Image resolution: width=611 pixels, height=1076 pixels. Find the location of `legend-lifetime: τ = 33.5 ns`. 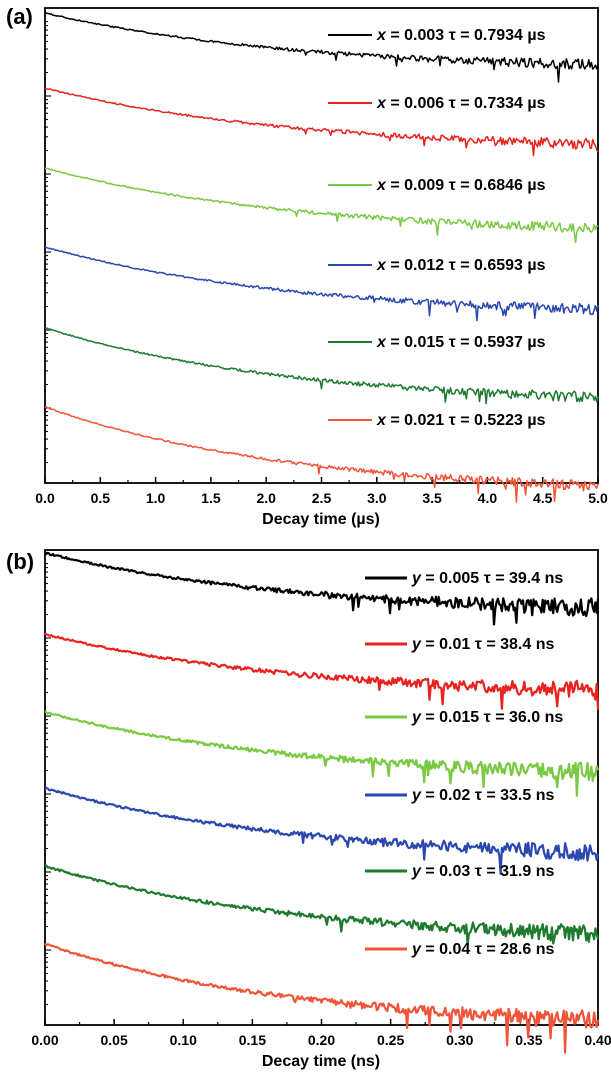

legend-lifetime: τ = 33.5 ns is located at coordinates (515, 795).